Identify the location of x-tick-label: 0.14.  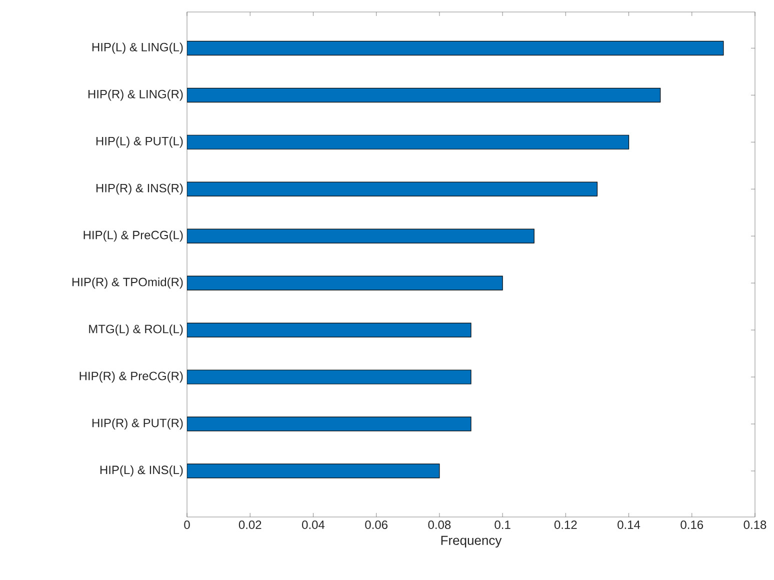
(629, 525).